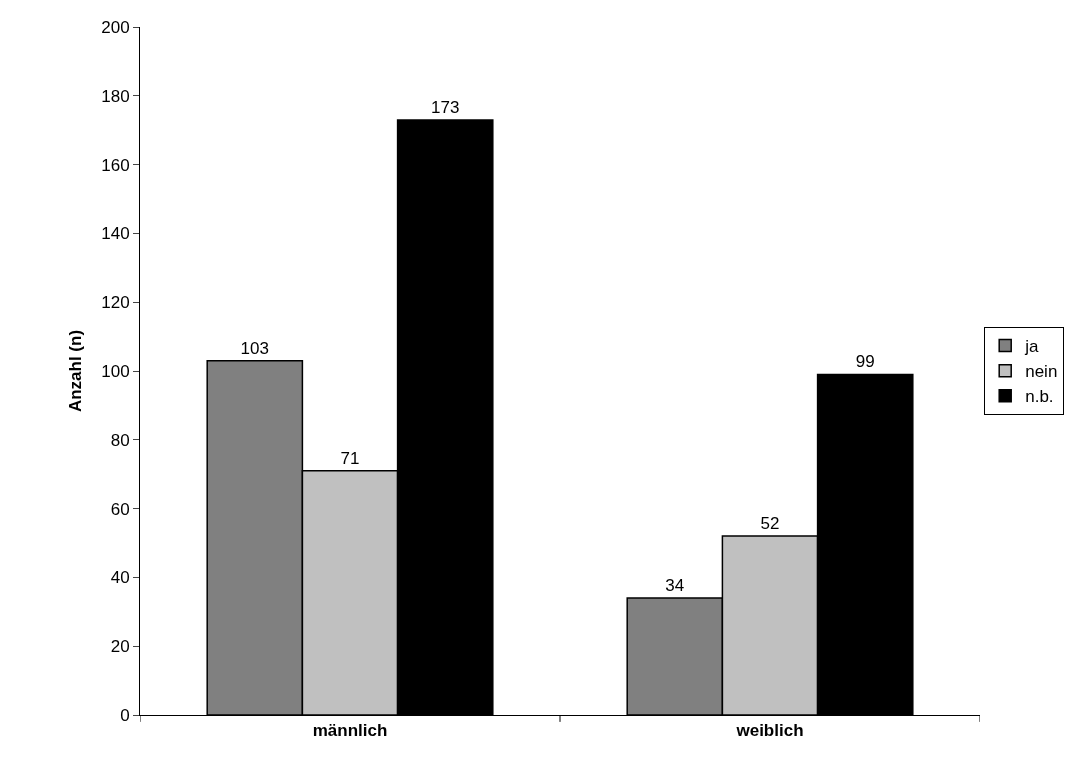 The width and height of the screenshot is (1085, 769). I want to click on y-tick-label: 160, so click(115, 165).